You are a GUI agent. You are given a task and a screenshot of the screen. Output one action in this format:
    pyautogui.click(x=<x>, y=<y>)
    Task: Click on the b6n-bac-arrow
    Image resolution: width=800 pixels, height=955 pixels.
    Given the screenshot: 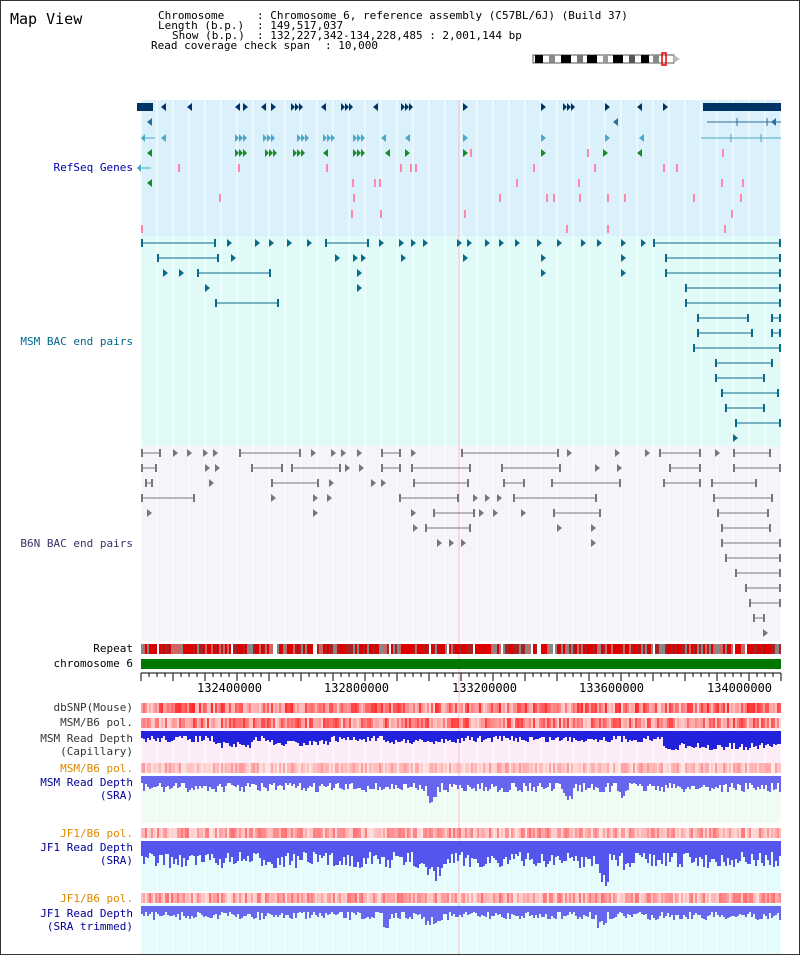 What is the action you would take?
    pyautogui.click(x=315, y=513)
    